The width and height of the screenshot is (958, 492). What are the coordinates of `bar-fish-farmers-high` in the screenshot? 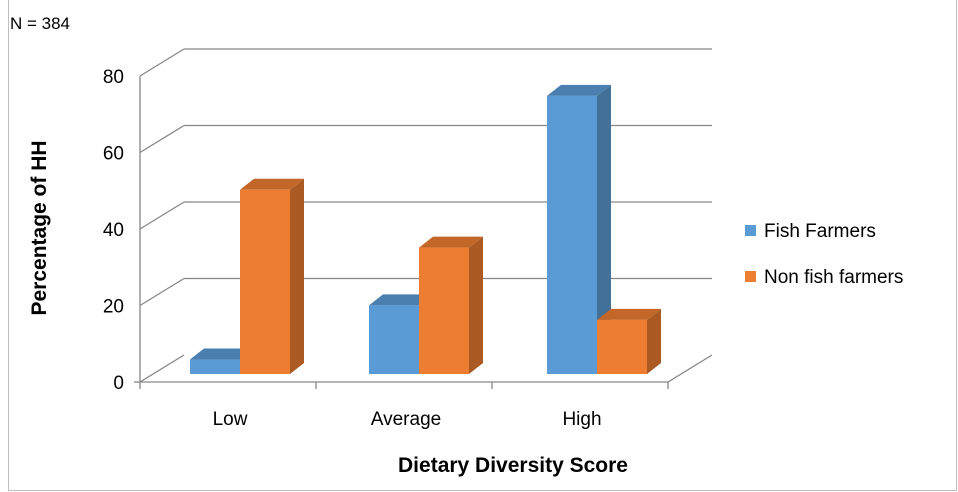 It's located at (579, 229).